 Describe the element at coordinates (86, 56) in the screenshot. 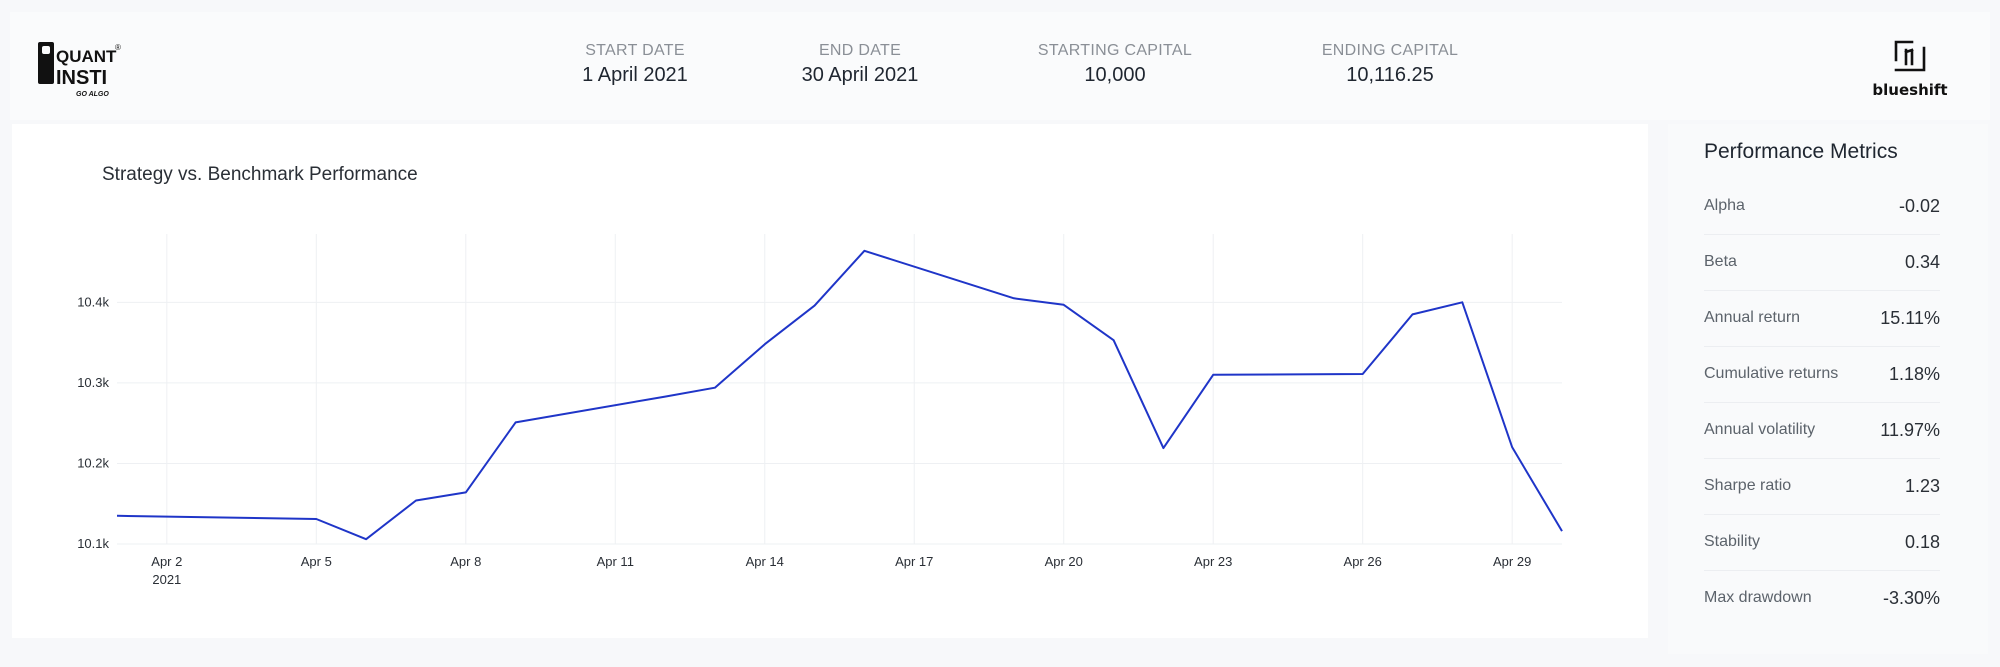

I see `logo-text-quant: QUANT` at that location.